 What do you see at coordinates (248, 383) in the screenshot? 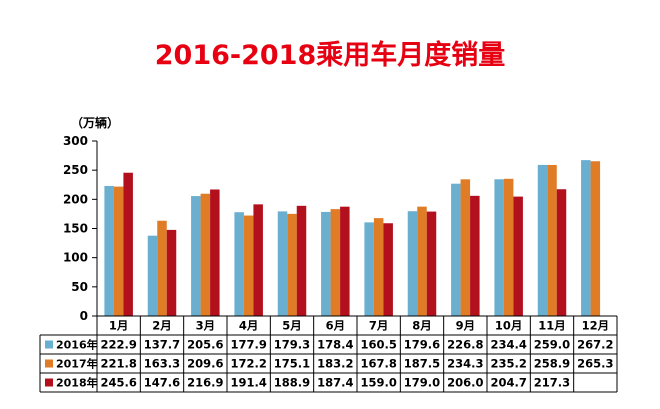
I see `table-cell-value: 191.4` at bounding box center [248, 383].